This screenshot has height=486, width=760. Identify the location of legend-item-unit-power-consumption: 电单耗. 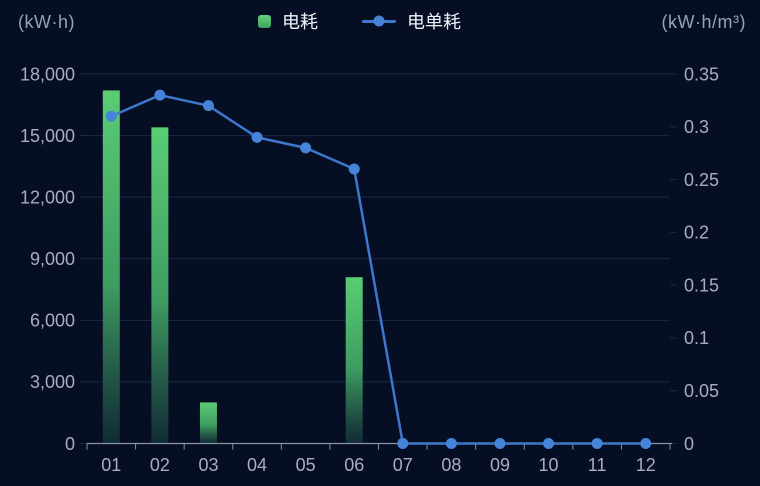
(411, 21).